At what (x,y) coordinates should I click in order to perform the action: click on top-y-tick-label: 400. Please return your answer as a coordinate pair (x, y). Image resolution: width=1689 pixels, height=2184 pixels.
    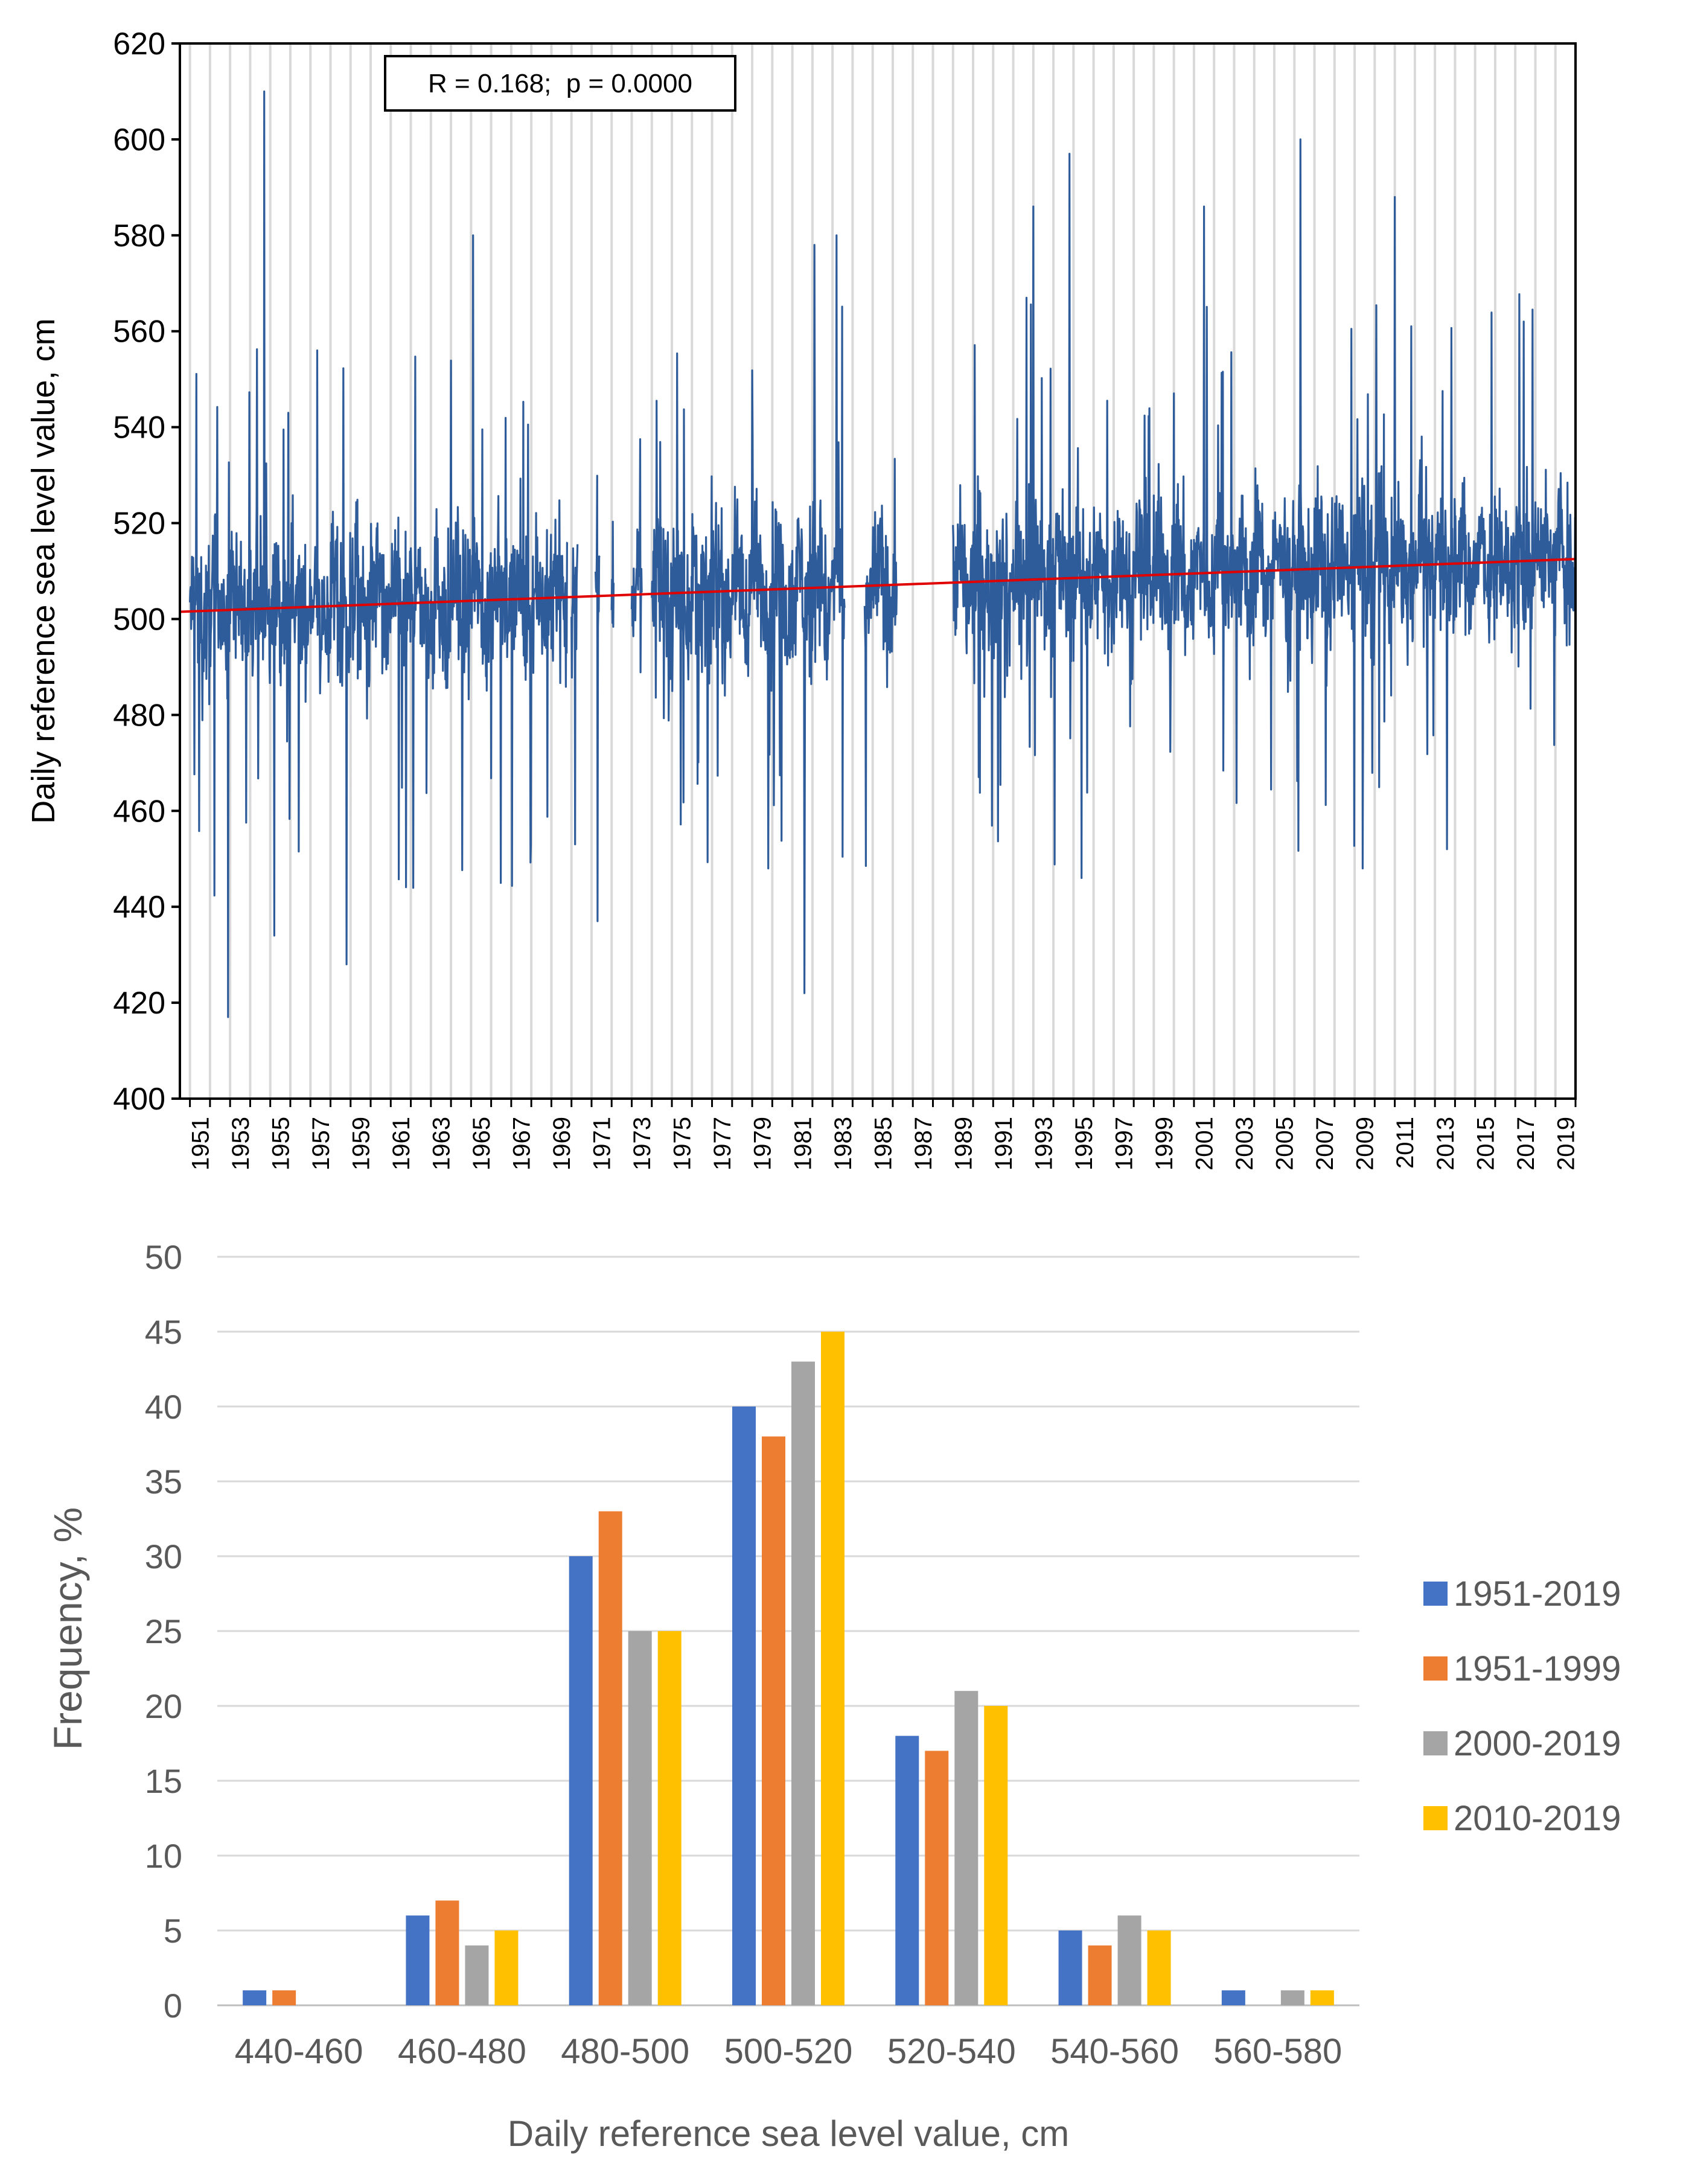
    Looking at the image, I should click on (139, 1100).